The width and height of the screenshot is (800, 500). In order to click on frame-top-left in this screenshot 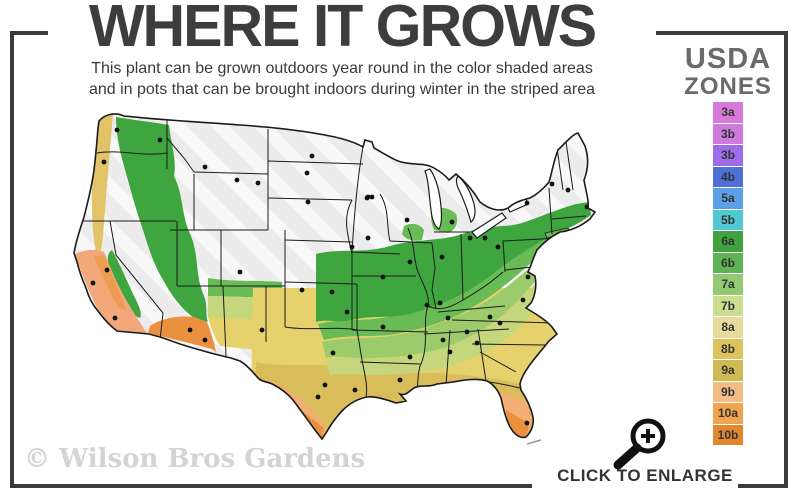, I will do `click(29, 33)`.